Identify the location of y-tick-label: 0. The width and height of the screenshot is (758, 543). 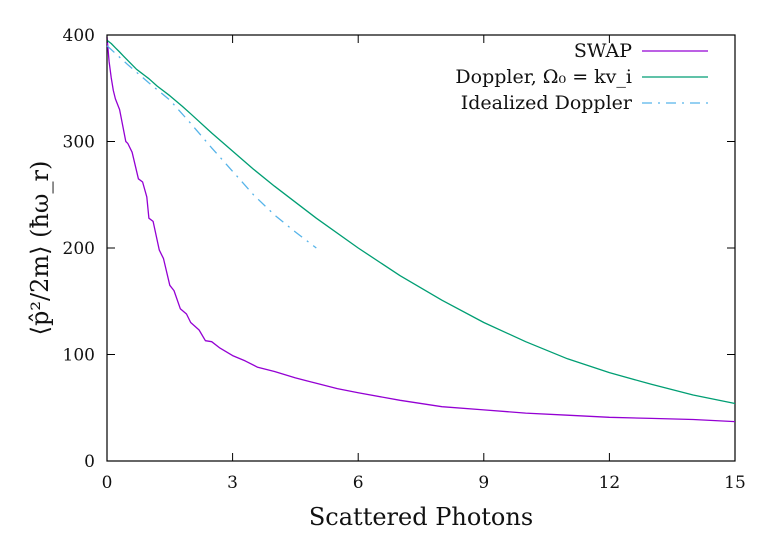
(89, 462).